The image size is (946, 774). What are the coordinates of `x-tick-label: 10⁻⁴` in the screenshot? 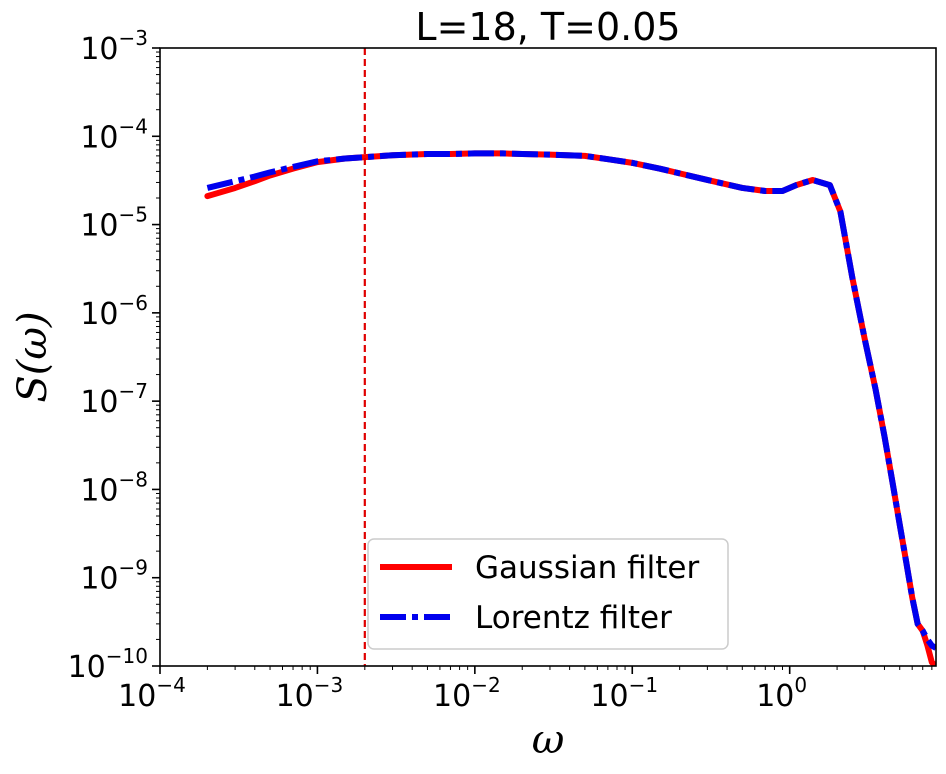 It's located at (152, 693).